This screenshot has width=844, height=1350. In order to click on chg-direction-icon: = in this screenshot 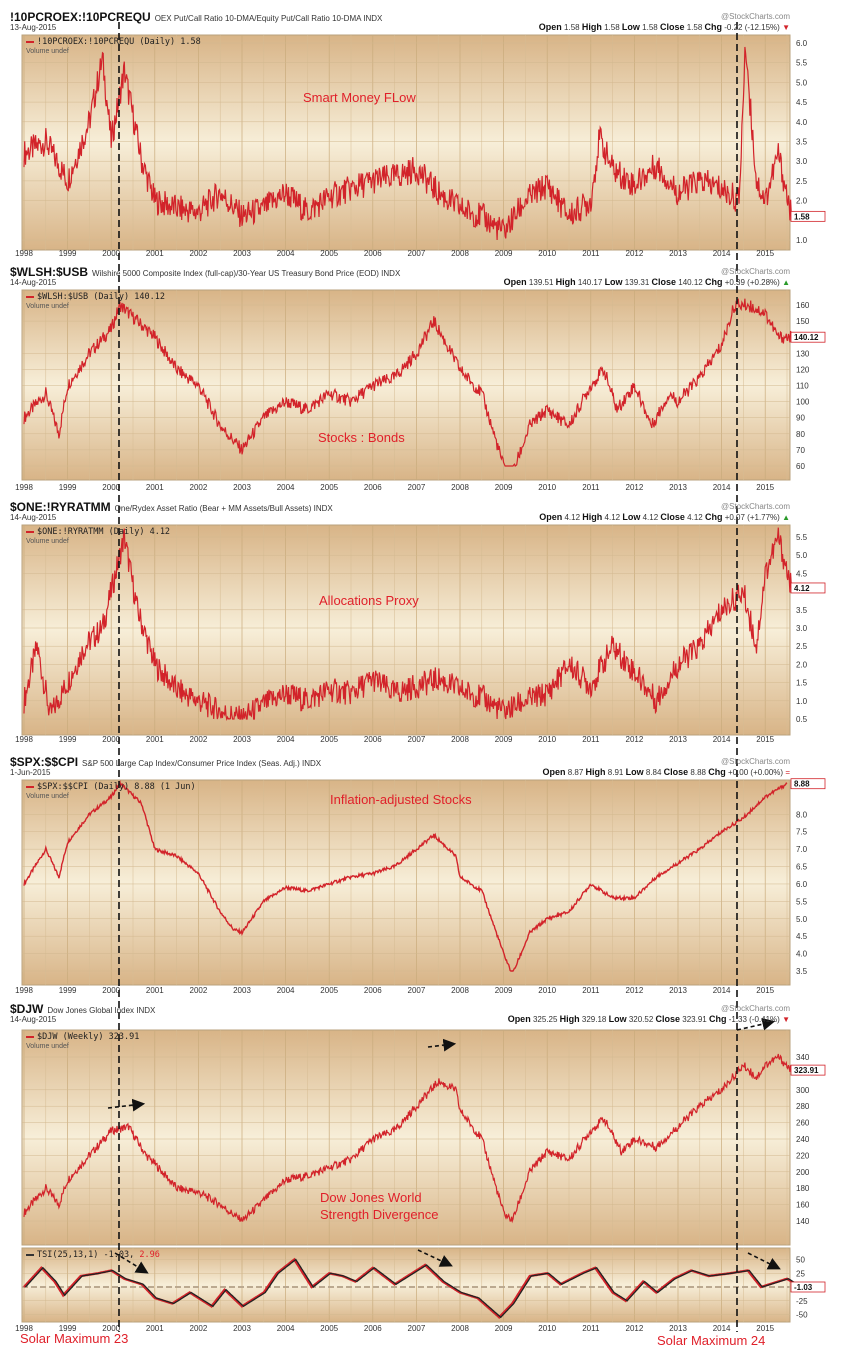, I will do `click(787, 772)`.